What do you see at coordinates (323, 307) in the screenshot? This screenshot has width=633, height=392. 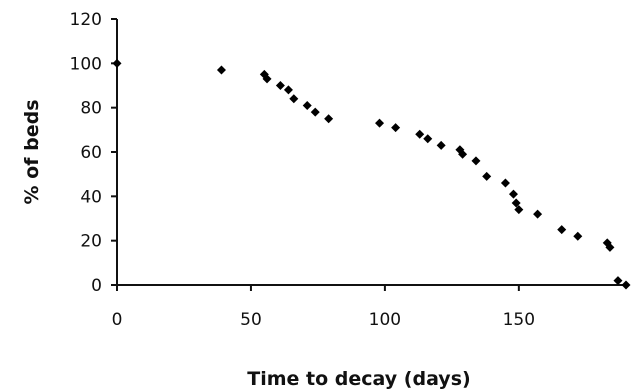 I see `x-axis-ticks: 0 50 100 150` at bounding box center [323, 307].